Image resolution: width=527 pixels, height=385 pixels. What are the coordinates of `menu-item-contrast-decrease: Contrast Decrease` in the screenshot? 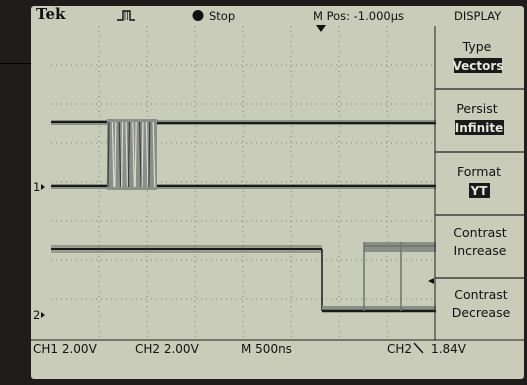 It's located at (481, 303).